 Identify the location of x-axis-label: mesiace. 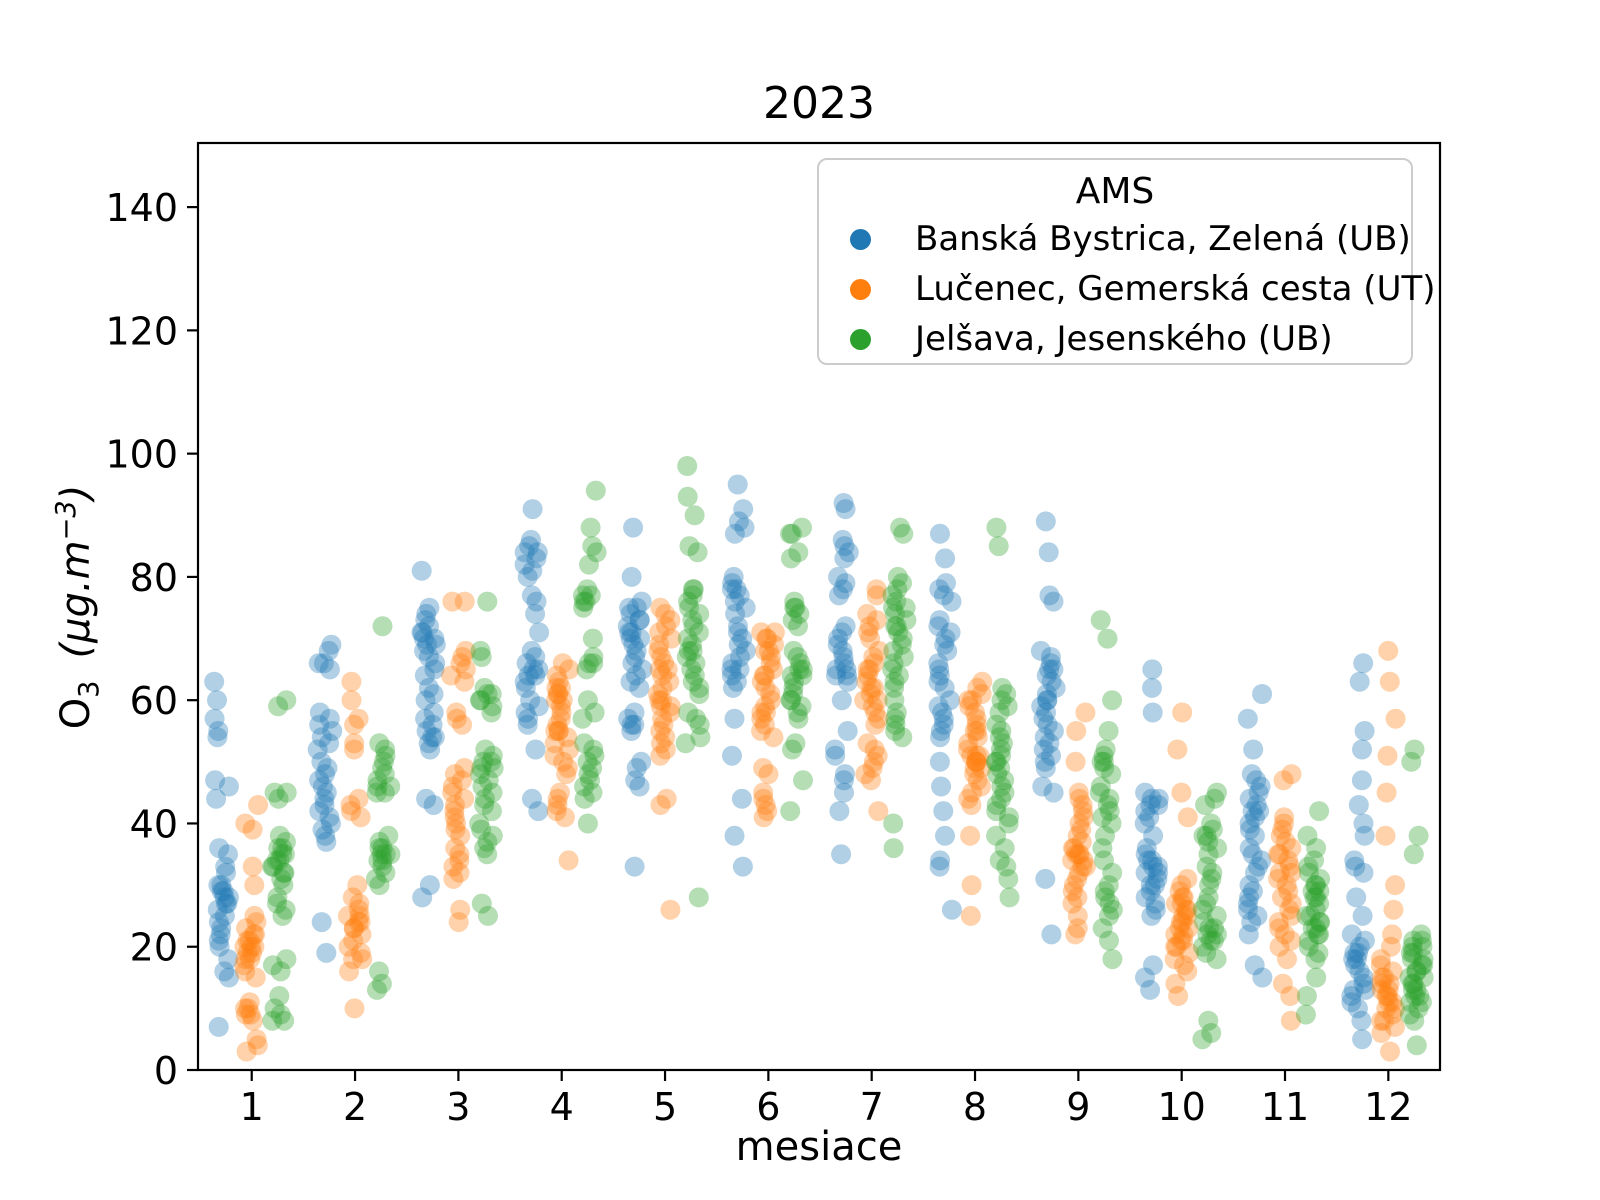
(819, 1147).